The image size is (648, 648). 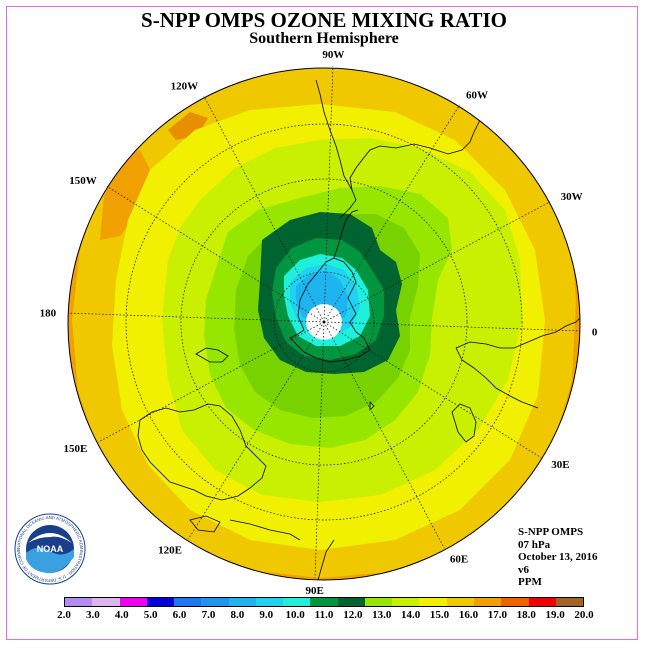 What do you see at coordinates (333, 55) in the screenshot?
I see `lon-label-90w: 90W` at bounding box center [333, 55].